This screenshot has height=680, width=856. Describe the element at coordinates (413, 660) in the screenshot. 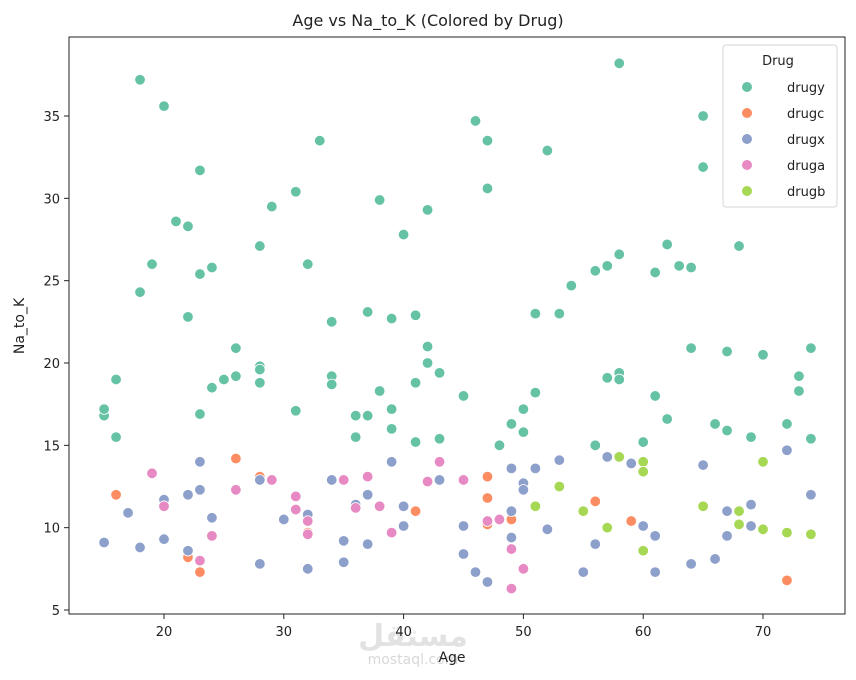

I see `watermark-latin: mostaql.com` at that location.